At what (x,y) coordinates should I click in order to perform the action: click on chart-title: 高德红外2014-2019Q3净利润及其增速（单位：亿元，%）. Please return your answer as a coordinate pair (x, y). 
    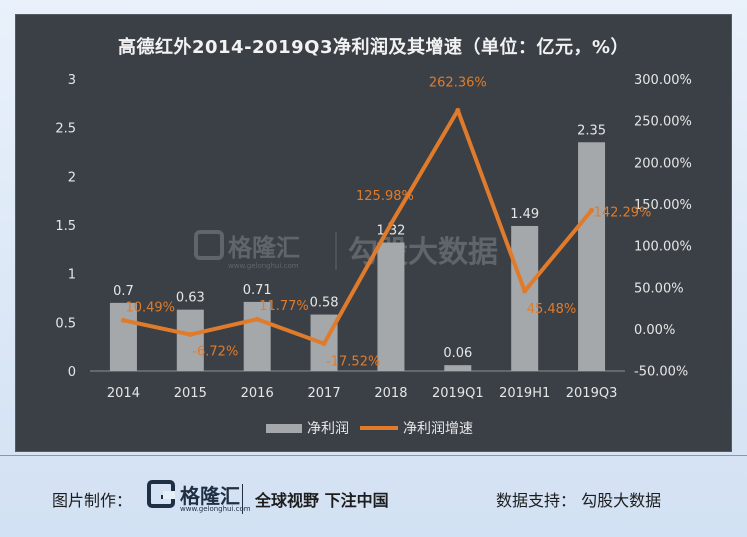
    Looking at the image, I should click on (373, 47).